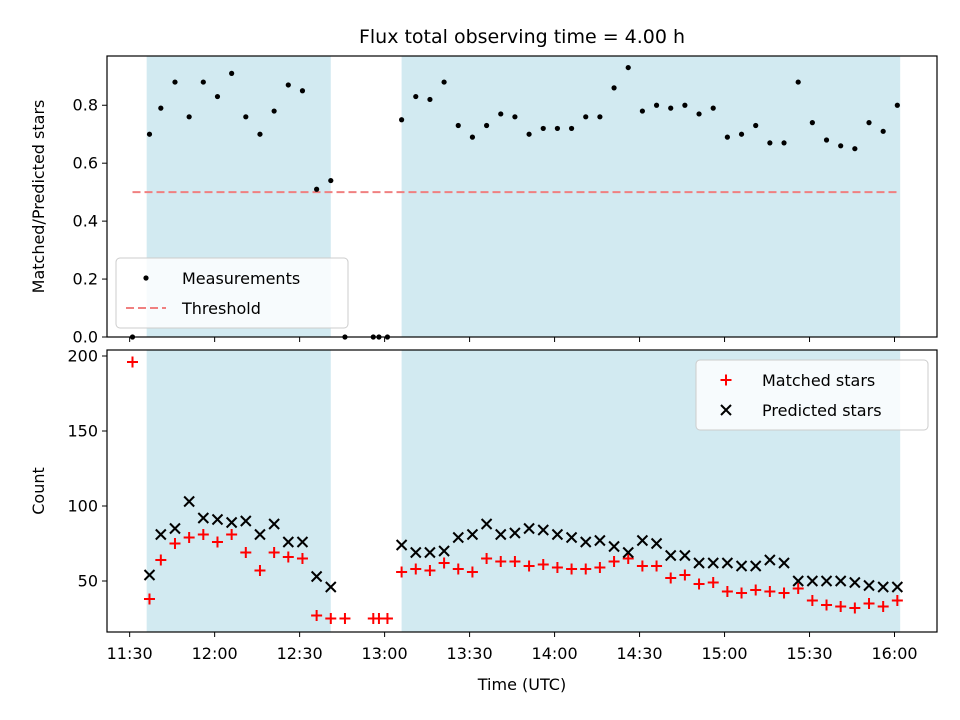 This screenshot has width=960, height=720. I want to click on y-tick-label: 0.2, so click(85, 279).